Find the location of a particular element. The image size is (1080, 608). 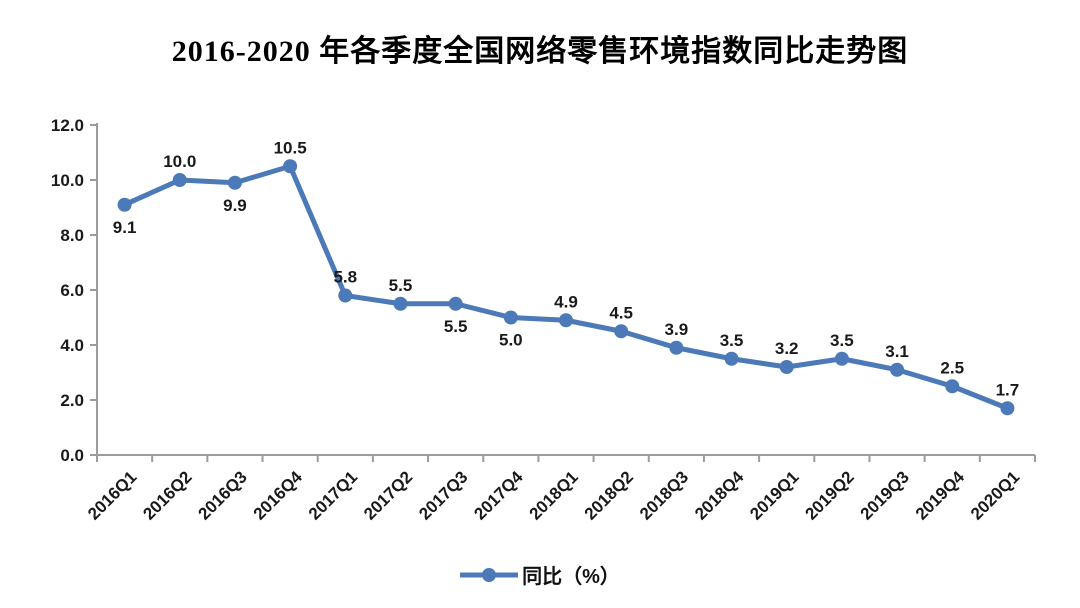

svg-text: 2019Q1 is located at coordinates (774, 495).